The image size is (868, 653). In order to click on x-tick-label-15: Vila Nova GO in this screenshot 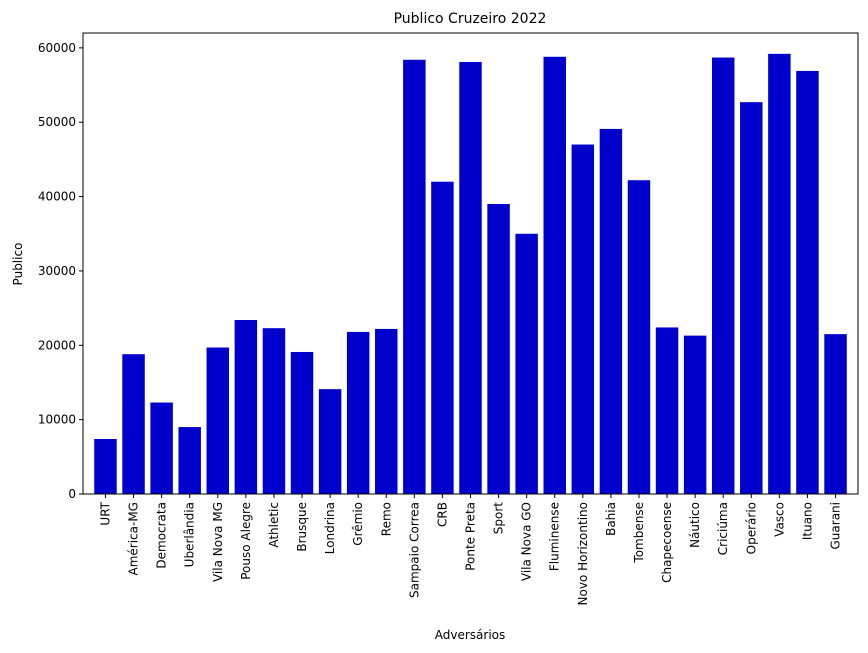, I will do `click(527, 541)`.